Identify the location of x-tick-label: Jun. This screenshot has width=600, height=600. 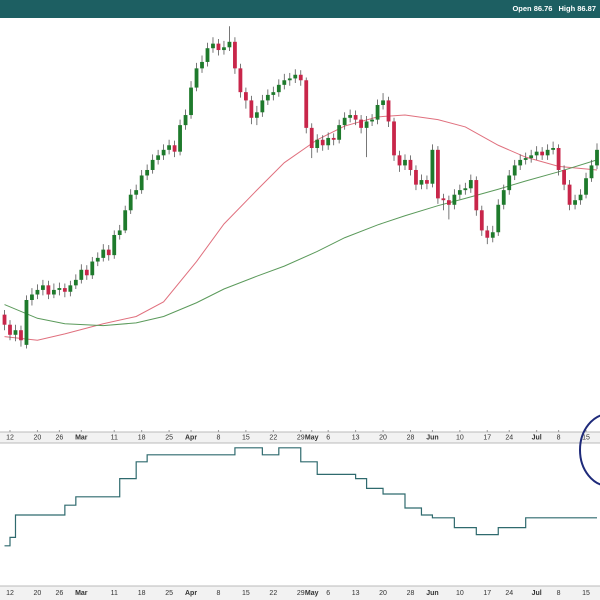
(432, 437).